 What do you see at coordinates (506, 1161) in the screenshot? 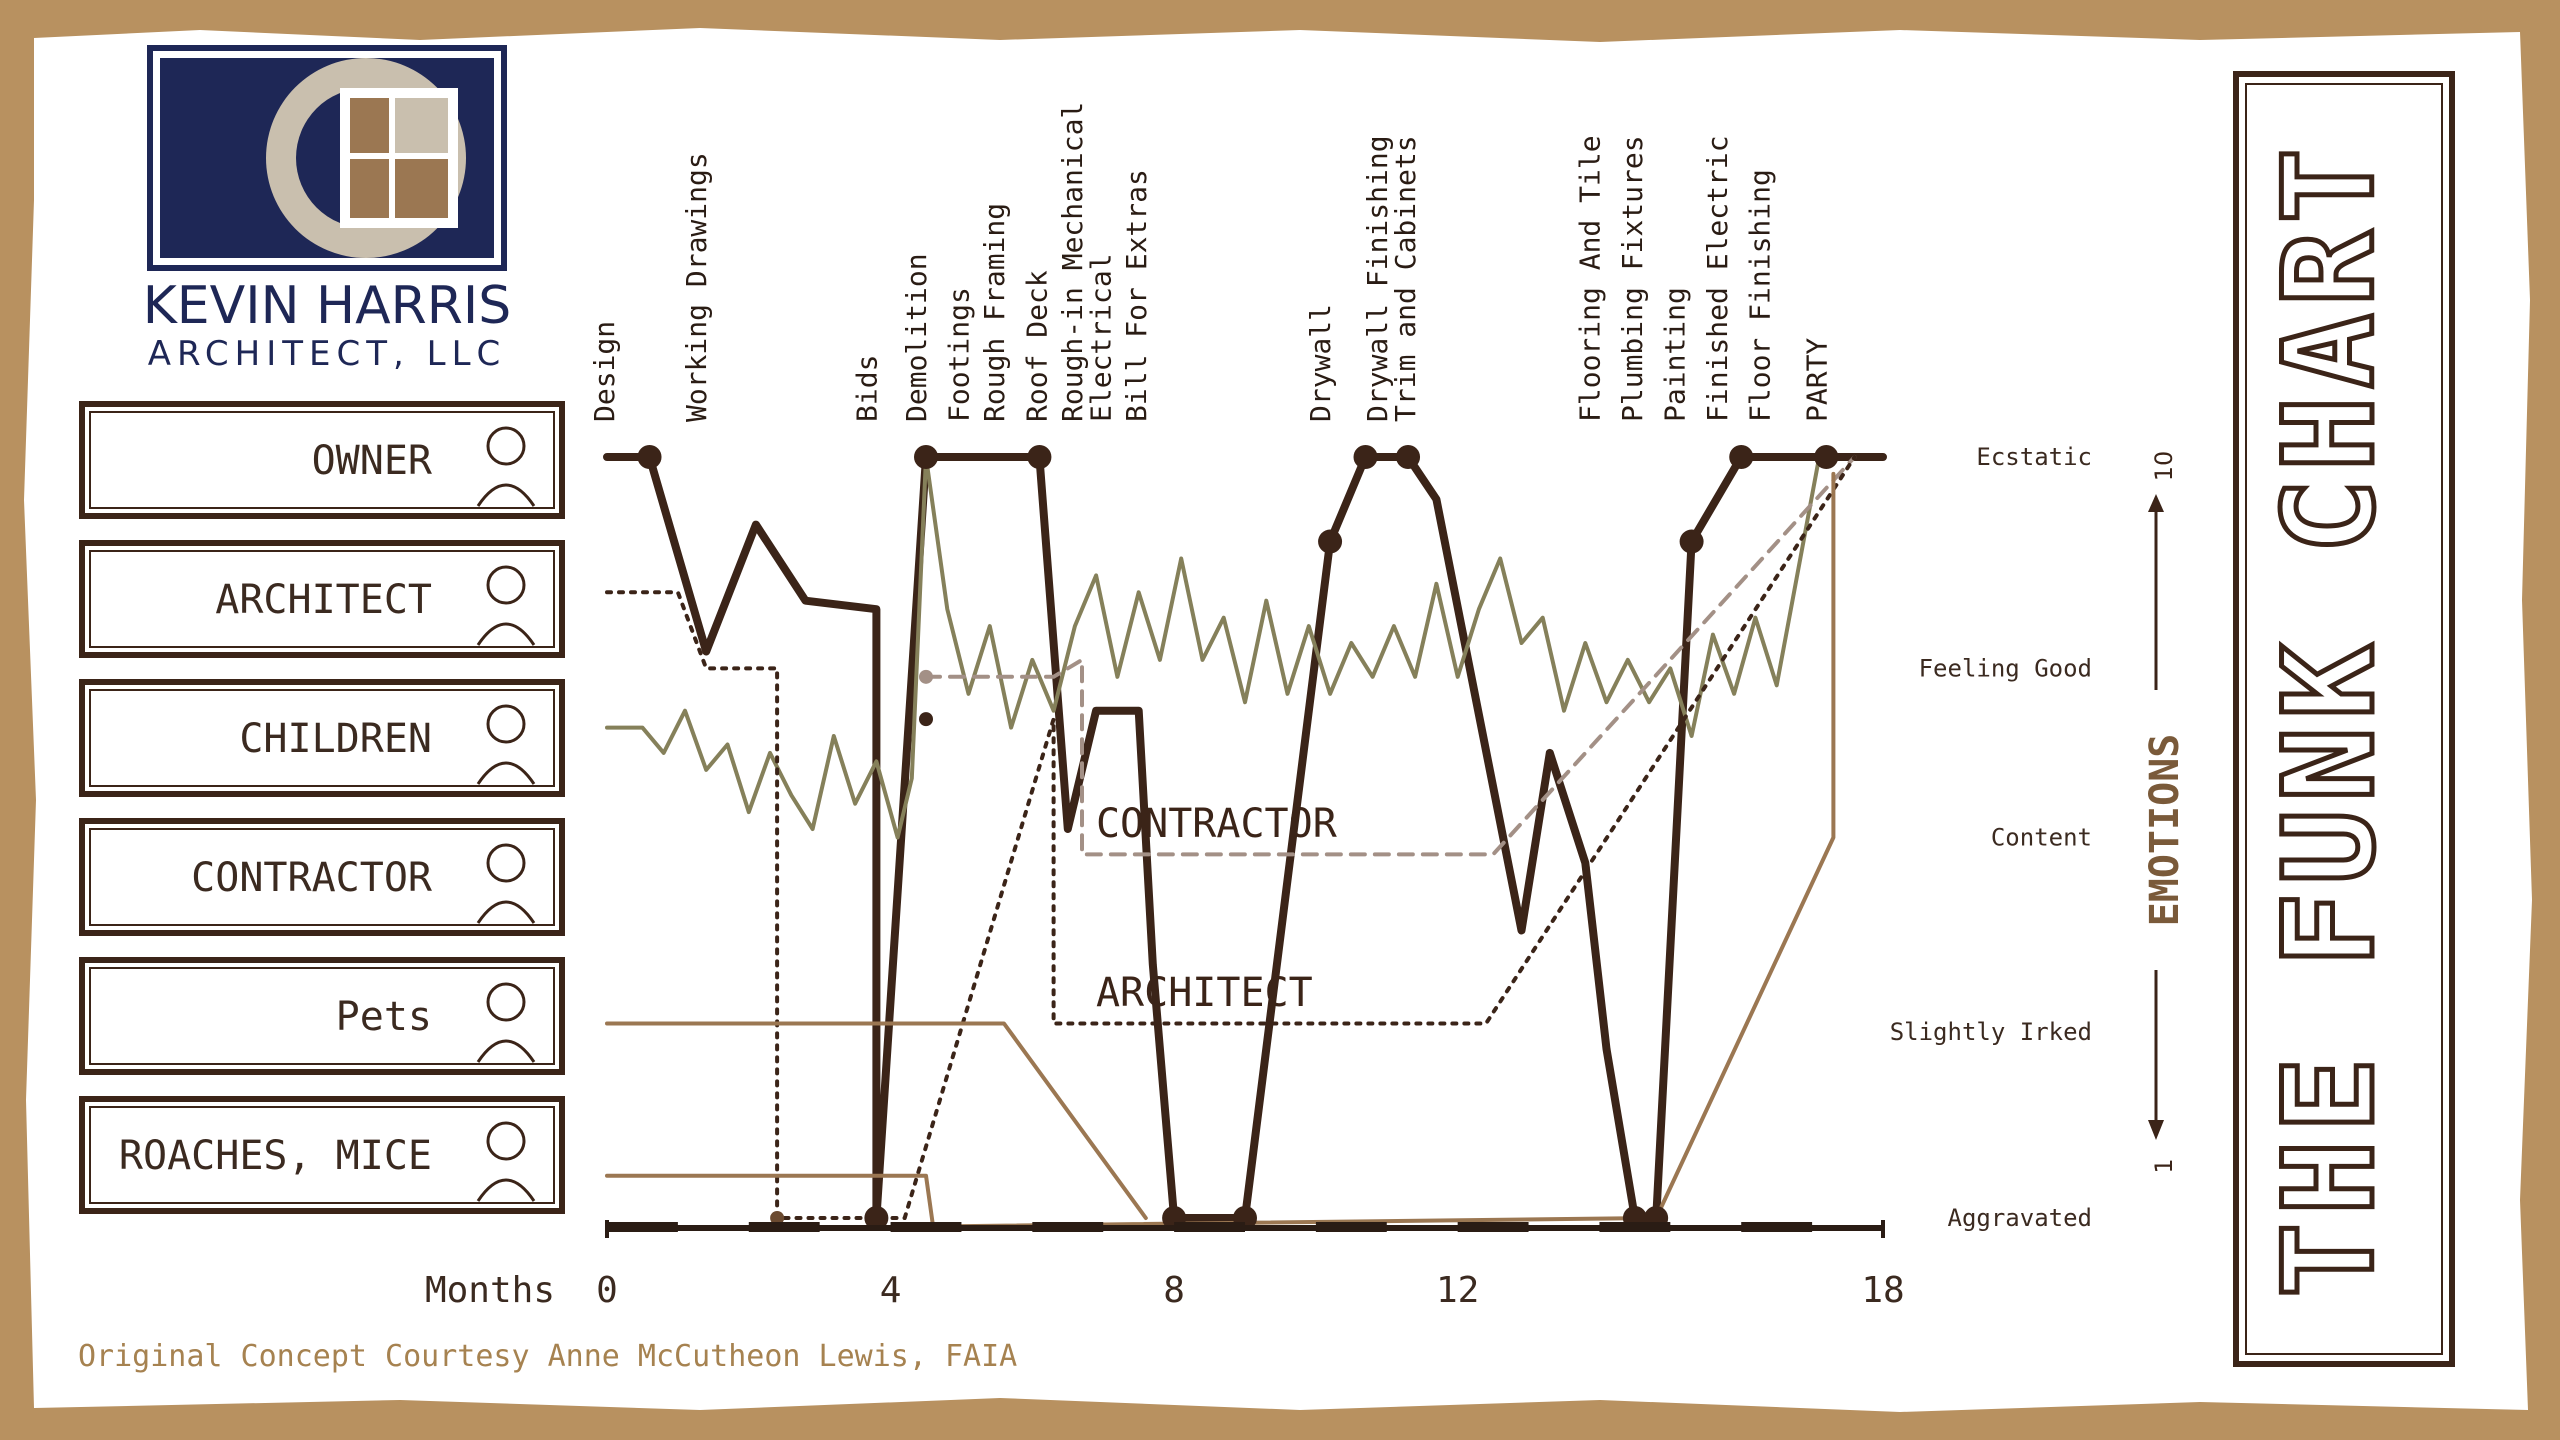
I see `mouse-icon` at bounding box center [506, 1161].